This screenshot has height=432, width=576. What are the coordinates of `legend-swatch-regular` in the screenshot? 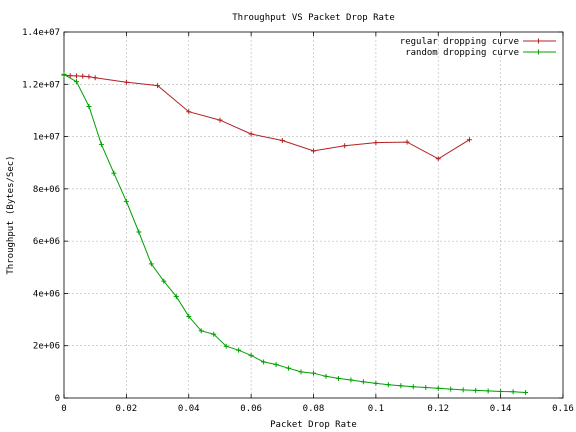 It's located at (539, 41).